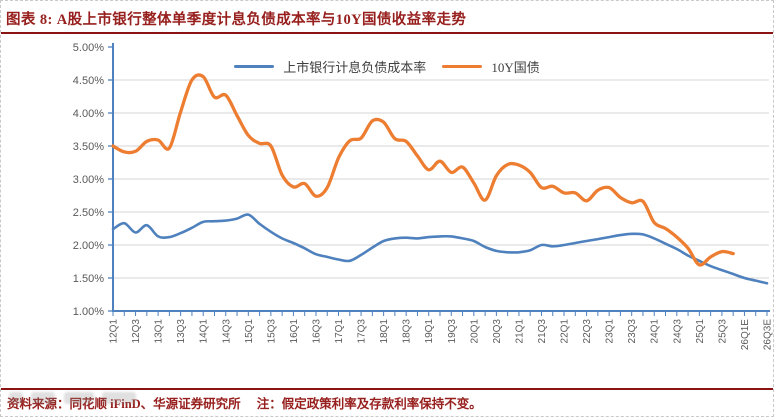  Describe the element at coordinates (387, 33) in the screenshot. I see `title-divider` at that location.